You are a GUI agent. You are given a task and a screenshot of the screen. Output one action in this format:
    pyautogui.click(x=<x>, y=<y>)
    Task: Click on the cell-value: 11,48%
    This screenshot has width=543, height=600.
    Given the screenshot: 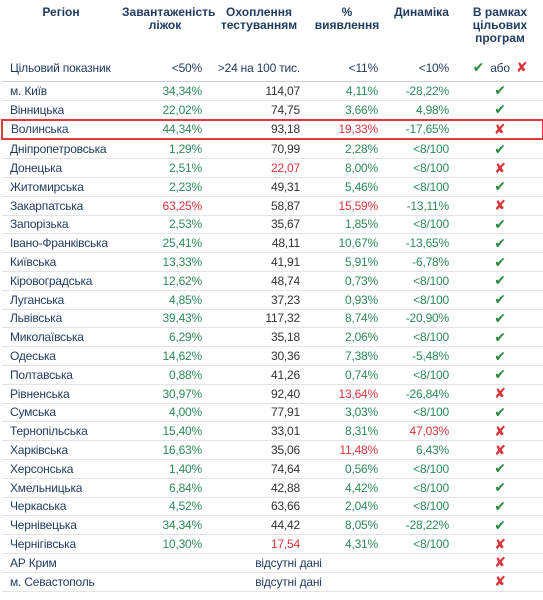 What is the action you would take?
    pyautogui.click(x=347, y=450)
    